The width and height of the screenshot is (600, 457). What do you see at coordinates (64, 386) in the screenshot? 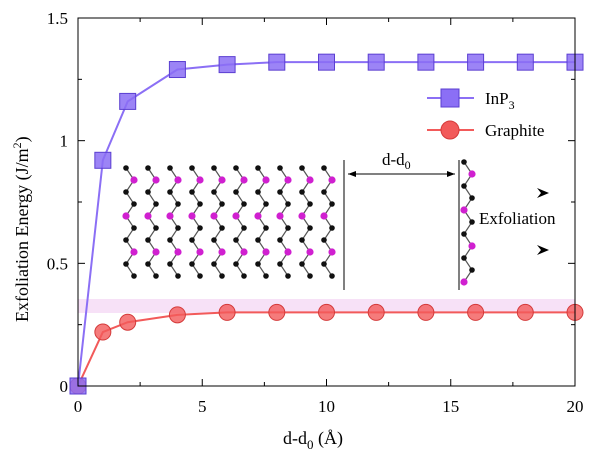
I see `y-tick-label: 0` at bounding box center [64, 386].